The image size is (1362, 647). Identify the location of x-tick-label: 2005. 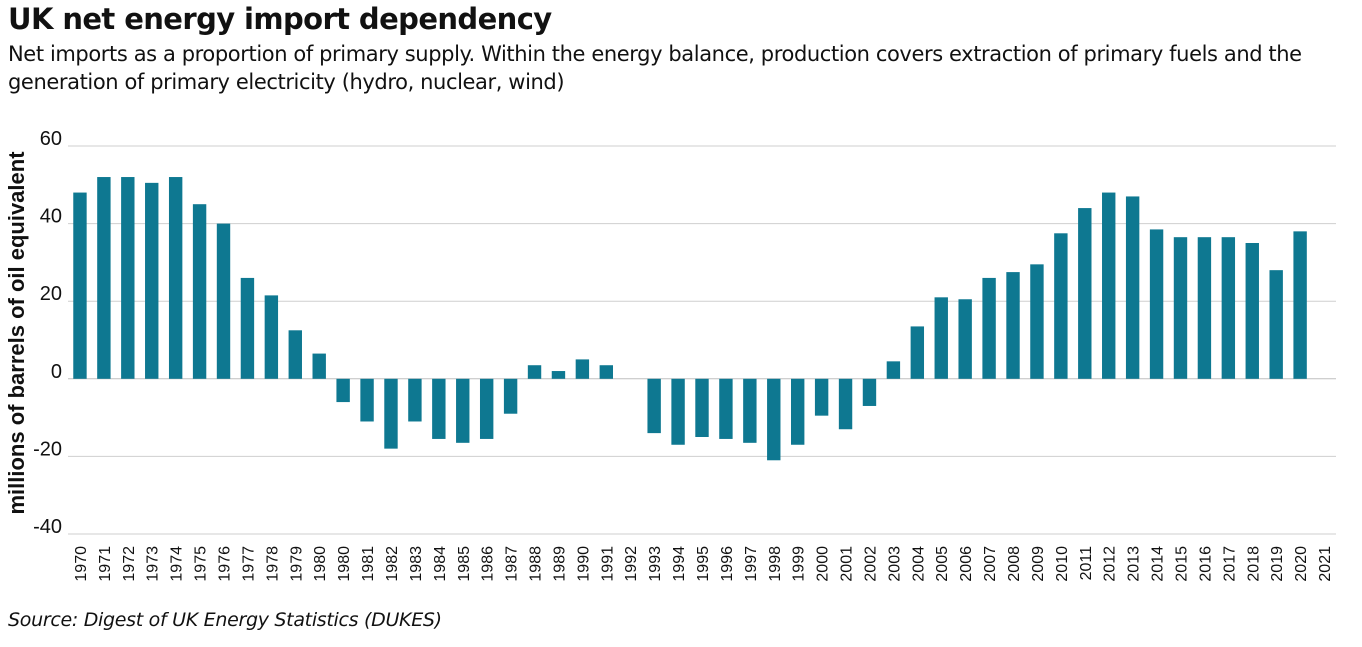
(942, 564).